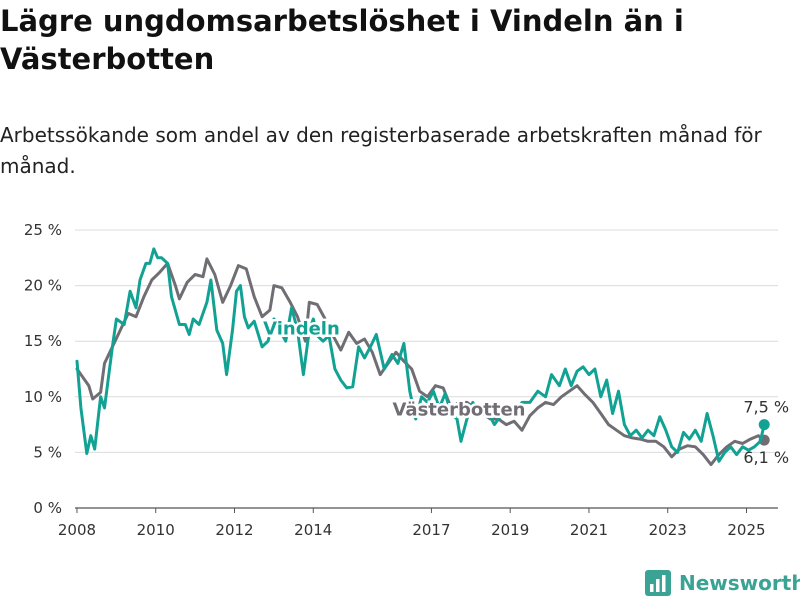 This screenshot has width=800, height=600. What do you see at coordinates (43, 230) in the screenshot?
I see `y-tick-label: 25 %` at bounding box center [43, 230].